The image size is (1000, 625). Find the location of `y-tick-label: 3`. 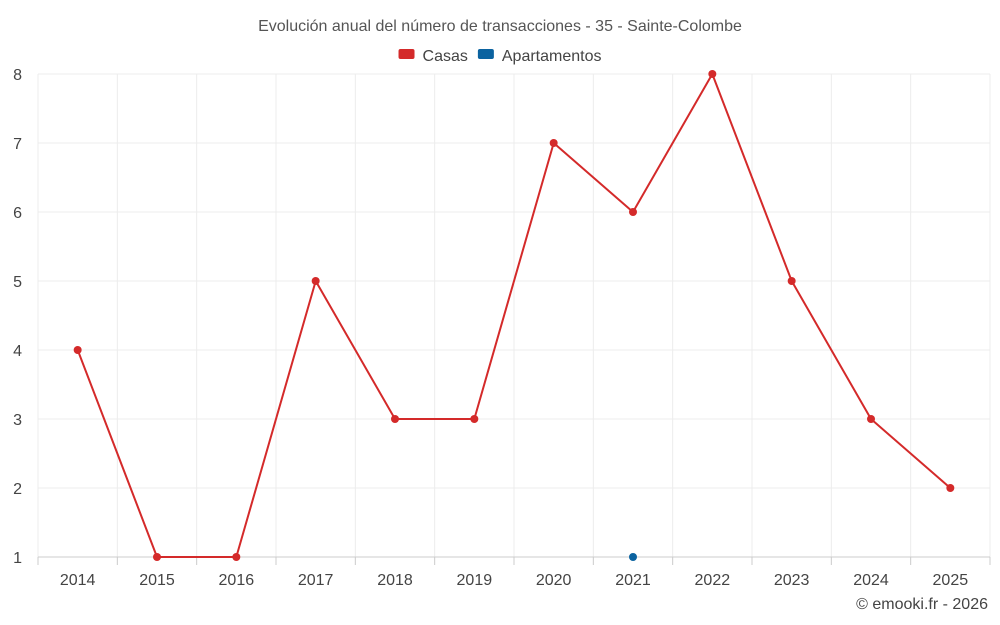

y-tick-label: 3 is located at coordinates (17, 420).